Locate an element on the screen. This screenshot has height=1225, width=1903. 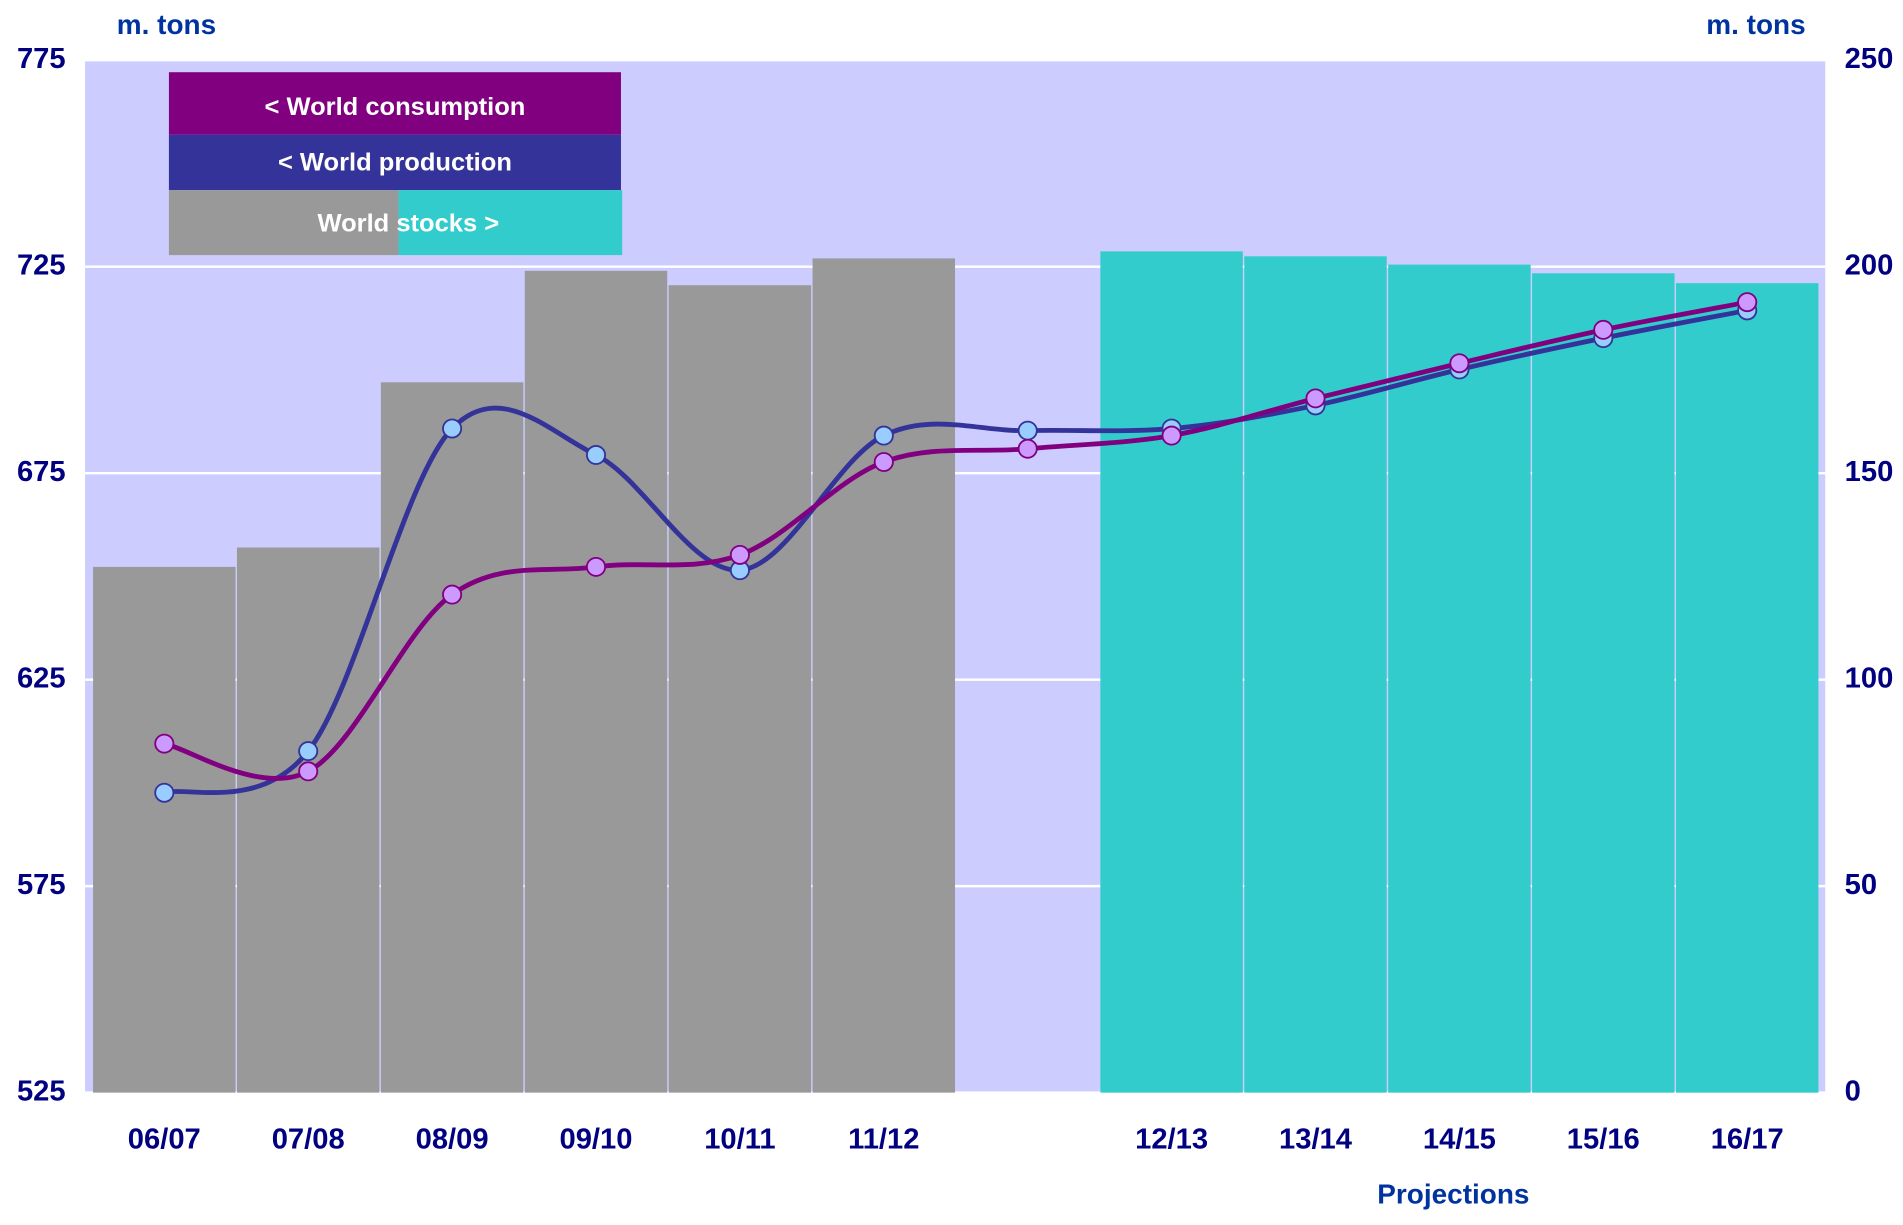
legend-label: World stocks > is located at coordinates (408, 224).